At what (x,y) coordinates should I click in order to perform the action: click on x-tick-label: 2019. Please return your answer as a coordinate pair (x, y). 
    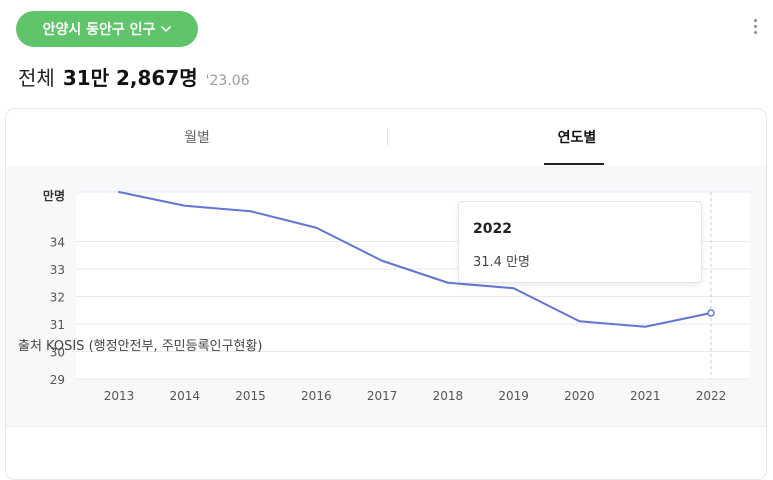
    Looking at the image, I should click on (513, 396).